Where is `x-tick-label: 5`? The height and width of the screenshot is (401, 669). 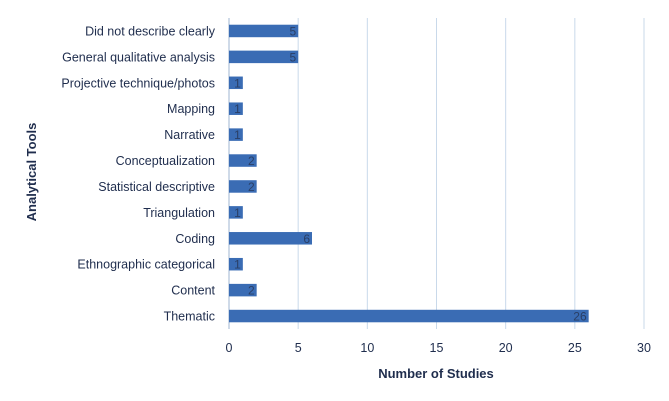
x-tick-label: 5 is located at coordinates (298, 348).